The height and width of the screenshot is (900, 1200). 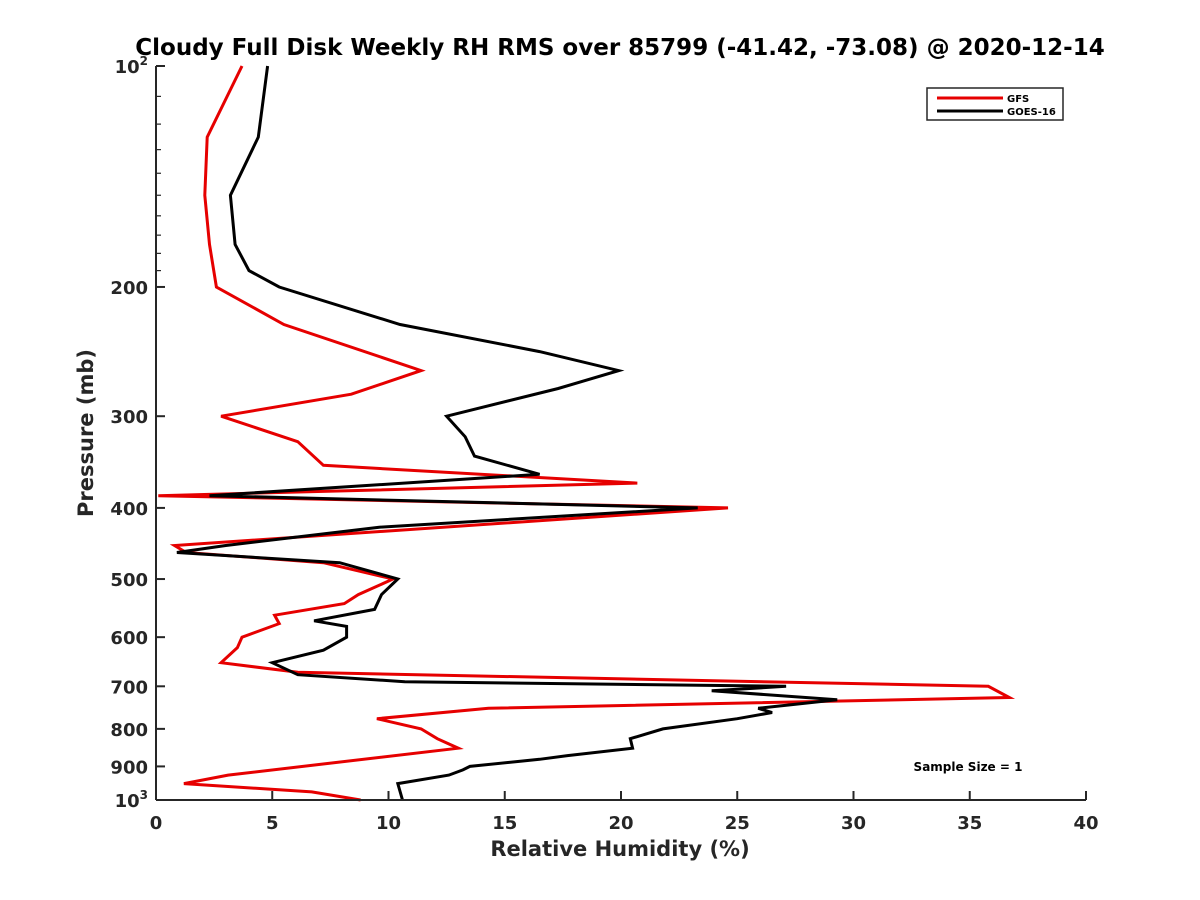 What do you see at coordinates (129, 767) in the screenshot?
I see `y-tick-label: 900` at bounding box center [129, 767].